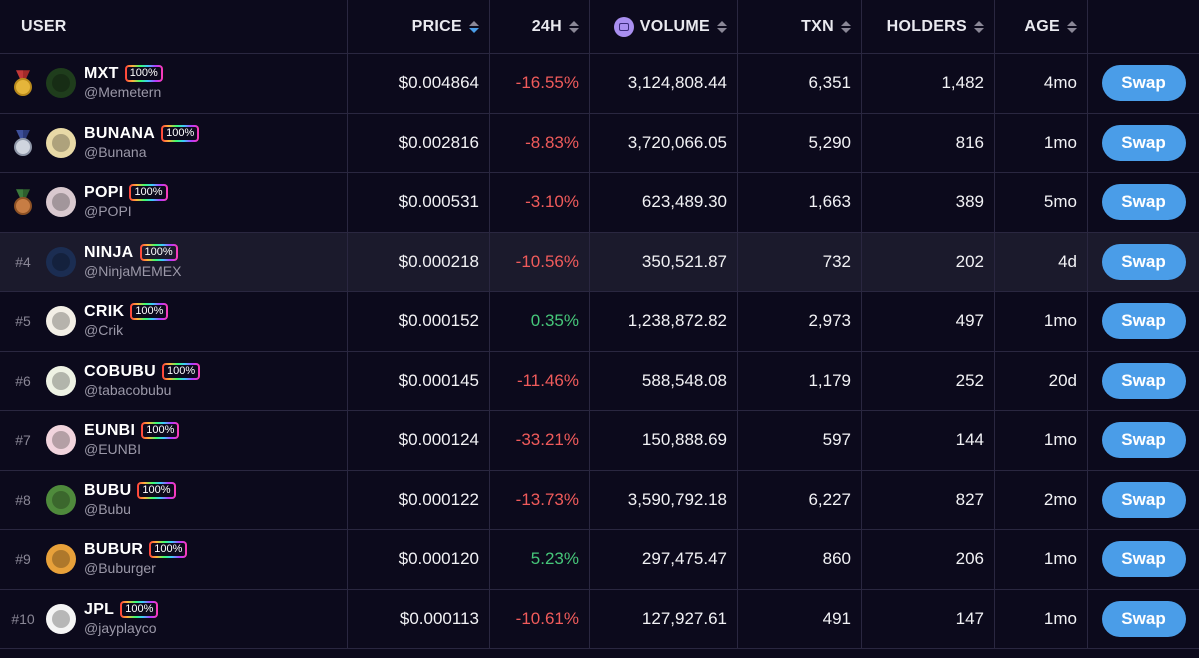 This screenshot has height=658, width=1199. I want to click on change-value: -8.83%, so click(552, 142).